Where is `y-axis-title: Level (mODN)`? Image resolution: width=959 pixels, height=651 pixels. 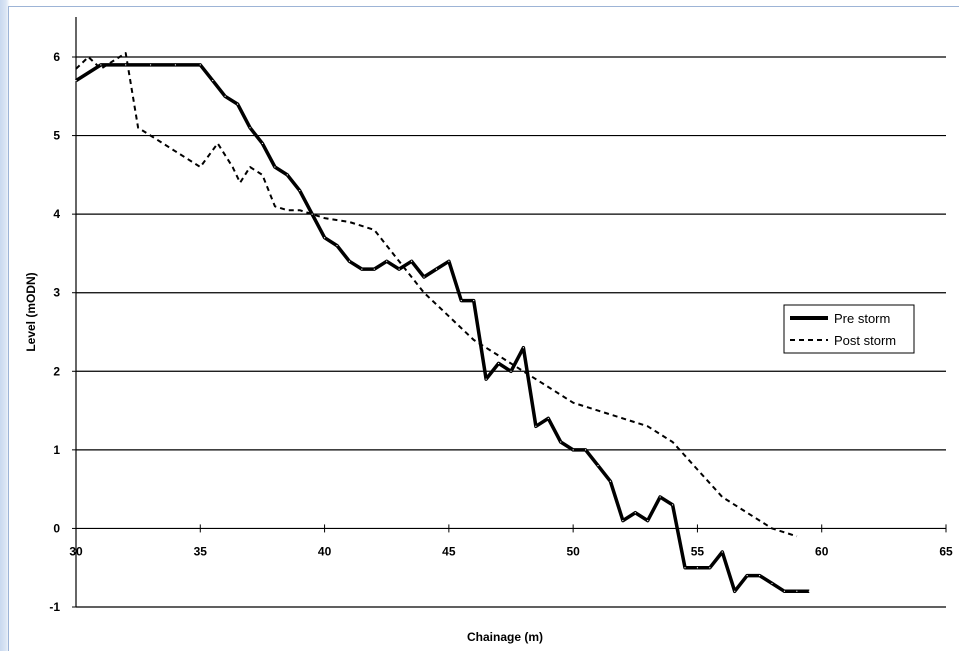 y-axis-title: Level (mODN) is located at coordinates (31, 311).